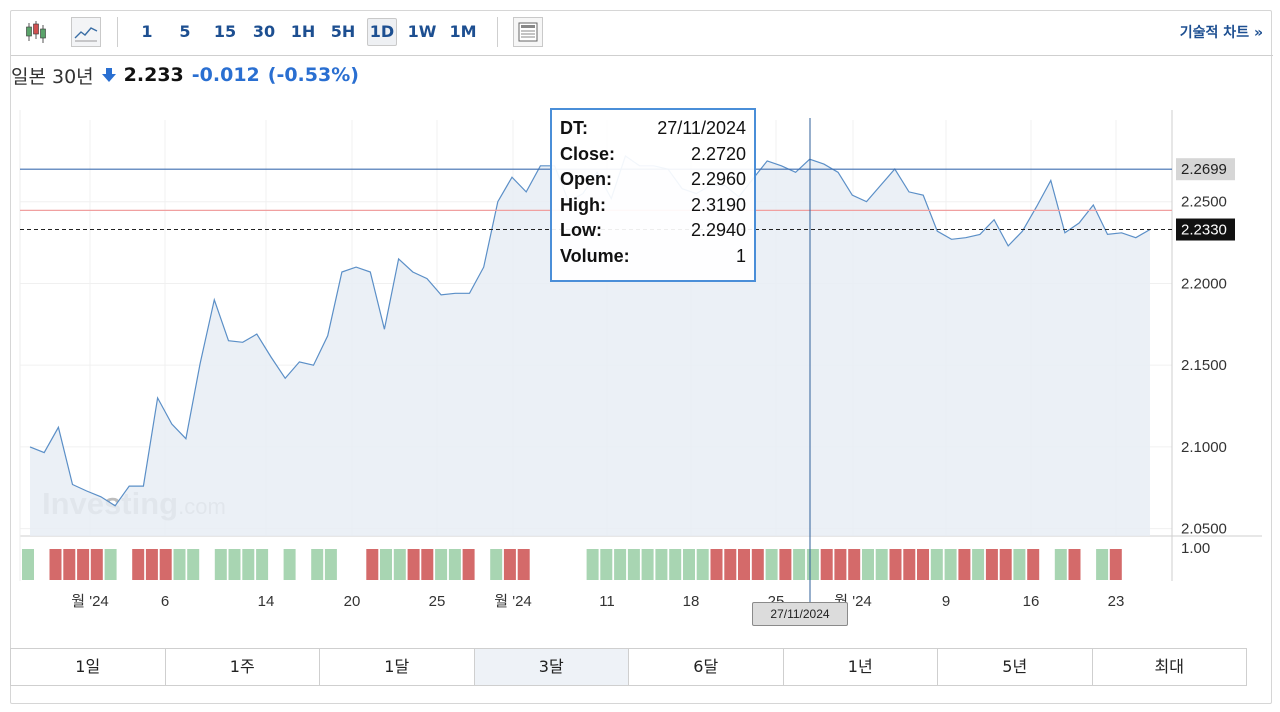 The image size is (1280, 712). I want to click on range-max: 최대, so click(1169, 666).